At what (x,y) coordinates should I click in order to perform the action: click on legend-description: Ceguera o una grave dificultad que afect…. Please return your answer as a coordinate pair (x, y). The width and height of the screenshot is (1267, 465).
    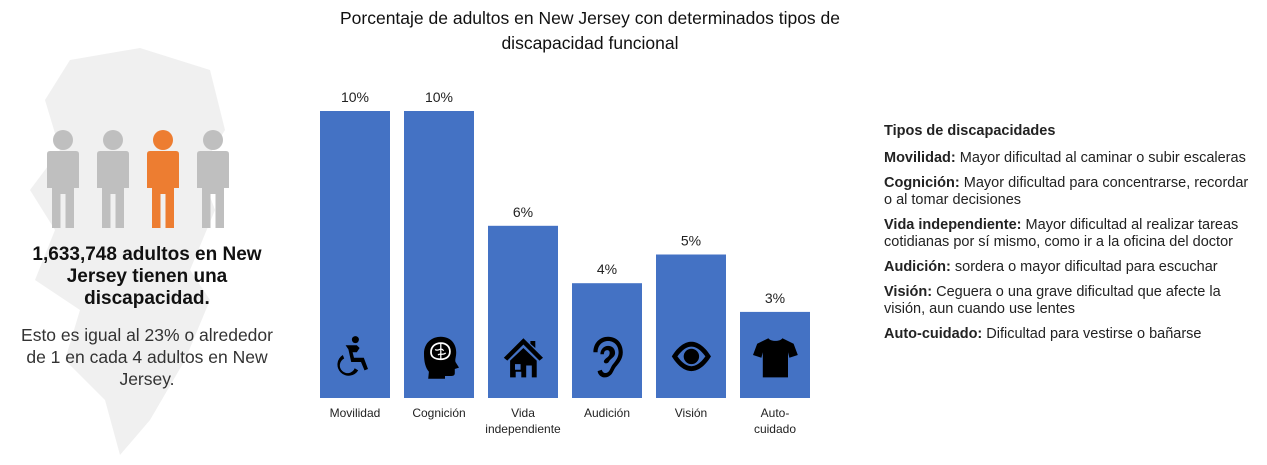
    Looking at the image, I should click on (1052, 300).